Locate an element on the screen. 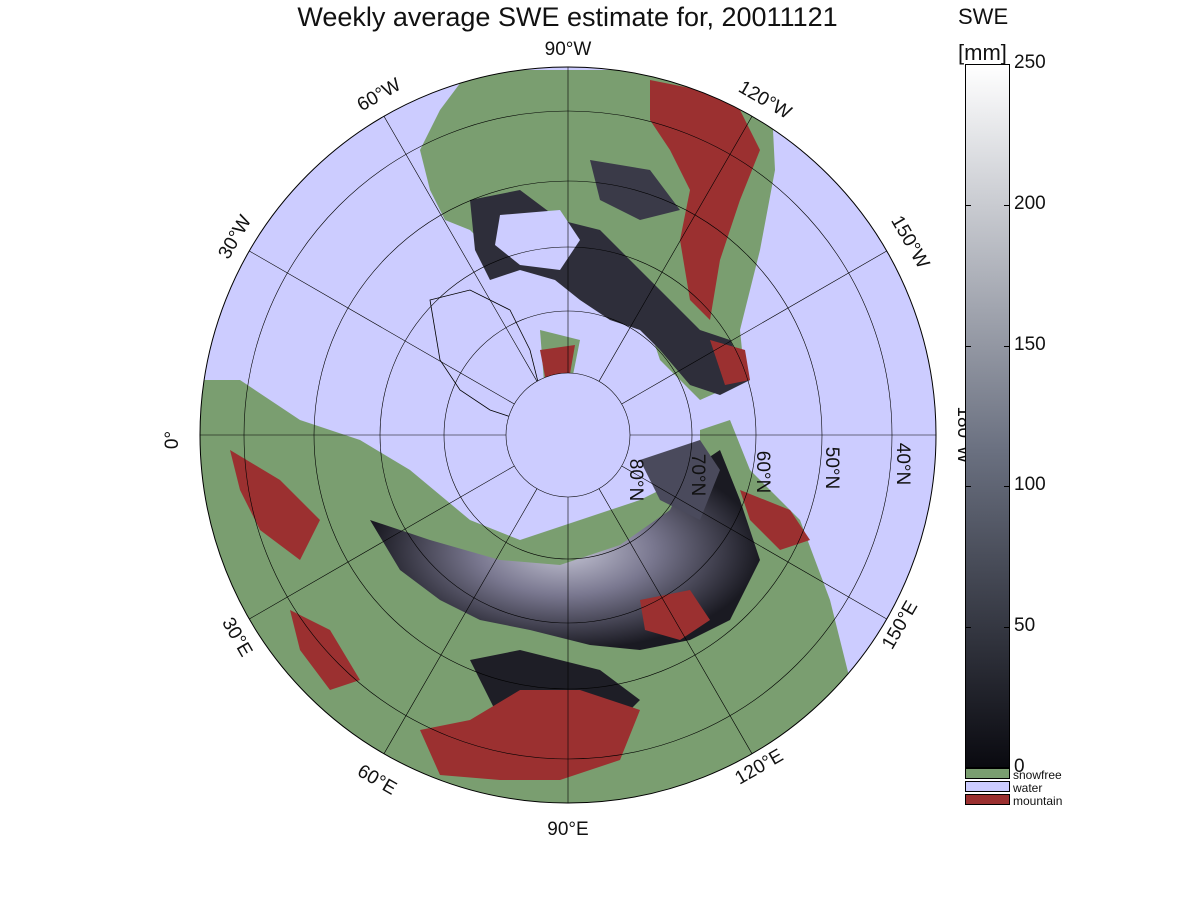  mountain-central-asia is located at coordinates (530, 735).